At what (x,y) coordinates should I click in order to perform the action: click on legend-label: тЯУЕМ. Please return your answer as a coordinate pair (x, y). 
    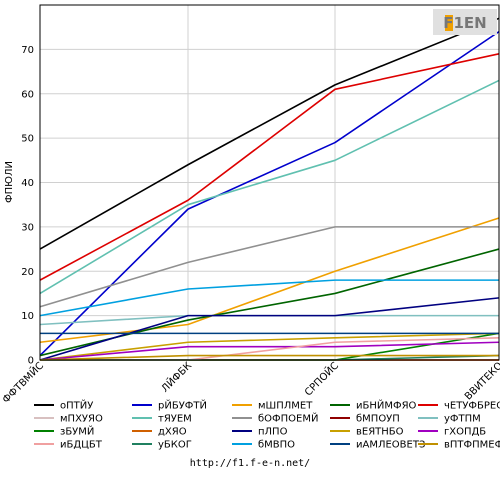
    Looking at the image, I should click on (175, 419).